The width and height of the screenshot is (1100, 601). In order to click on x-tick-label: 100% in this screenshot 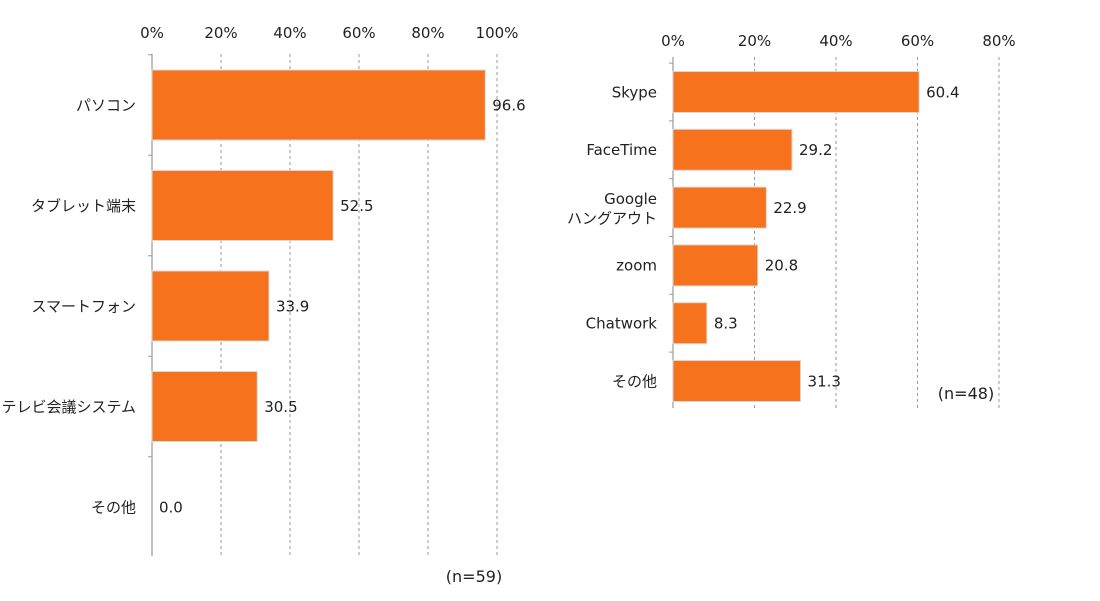, I will do `click(497, 33)`.